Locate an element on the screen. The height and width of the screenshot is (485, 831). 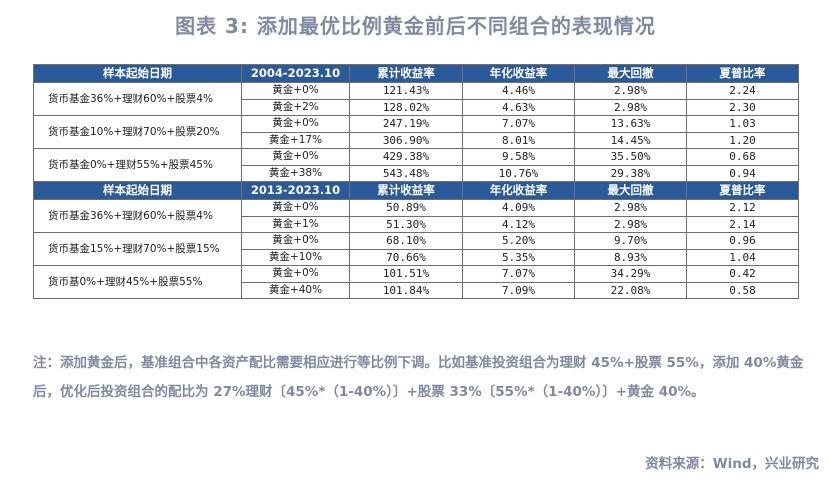
metric-cell: 1.04 is located at coordinates (742, 257).